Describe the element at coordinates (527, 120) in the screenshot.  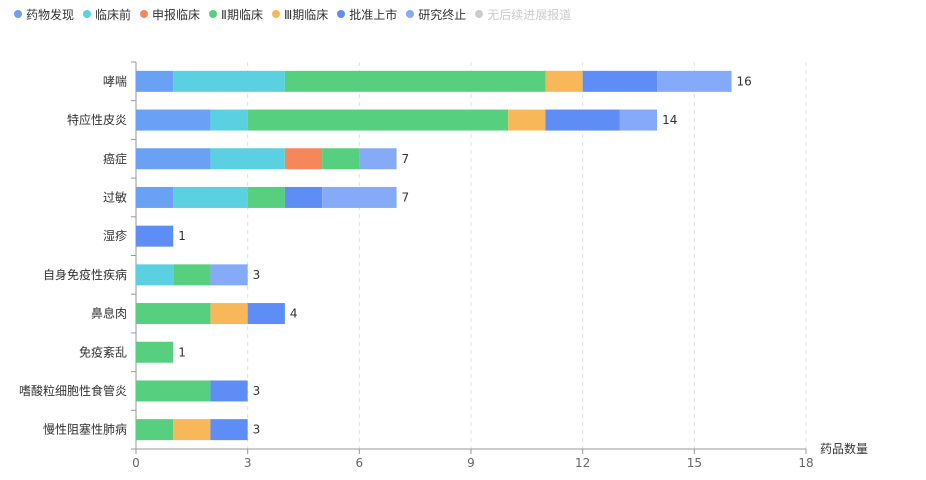
I see `bar-segment-Ⅲ期临床-1` at that location.